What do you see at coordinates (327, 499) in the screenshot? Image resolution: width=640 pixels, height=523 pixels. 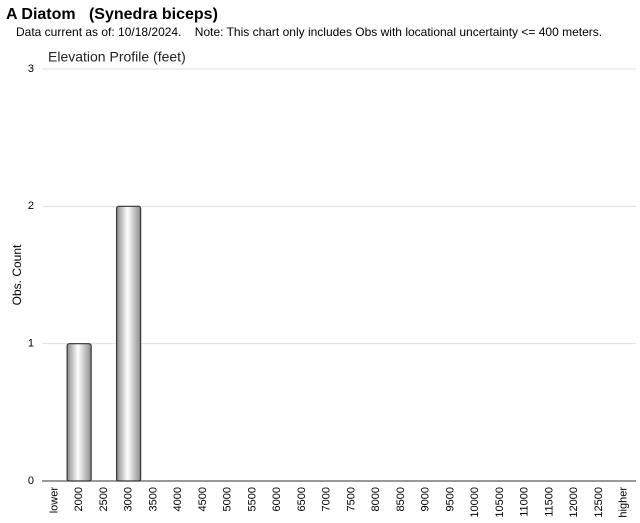 I see `x-tick-label: 7000` at bounding box center [327, 499].